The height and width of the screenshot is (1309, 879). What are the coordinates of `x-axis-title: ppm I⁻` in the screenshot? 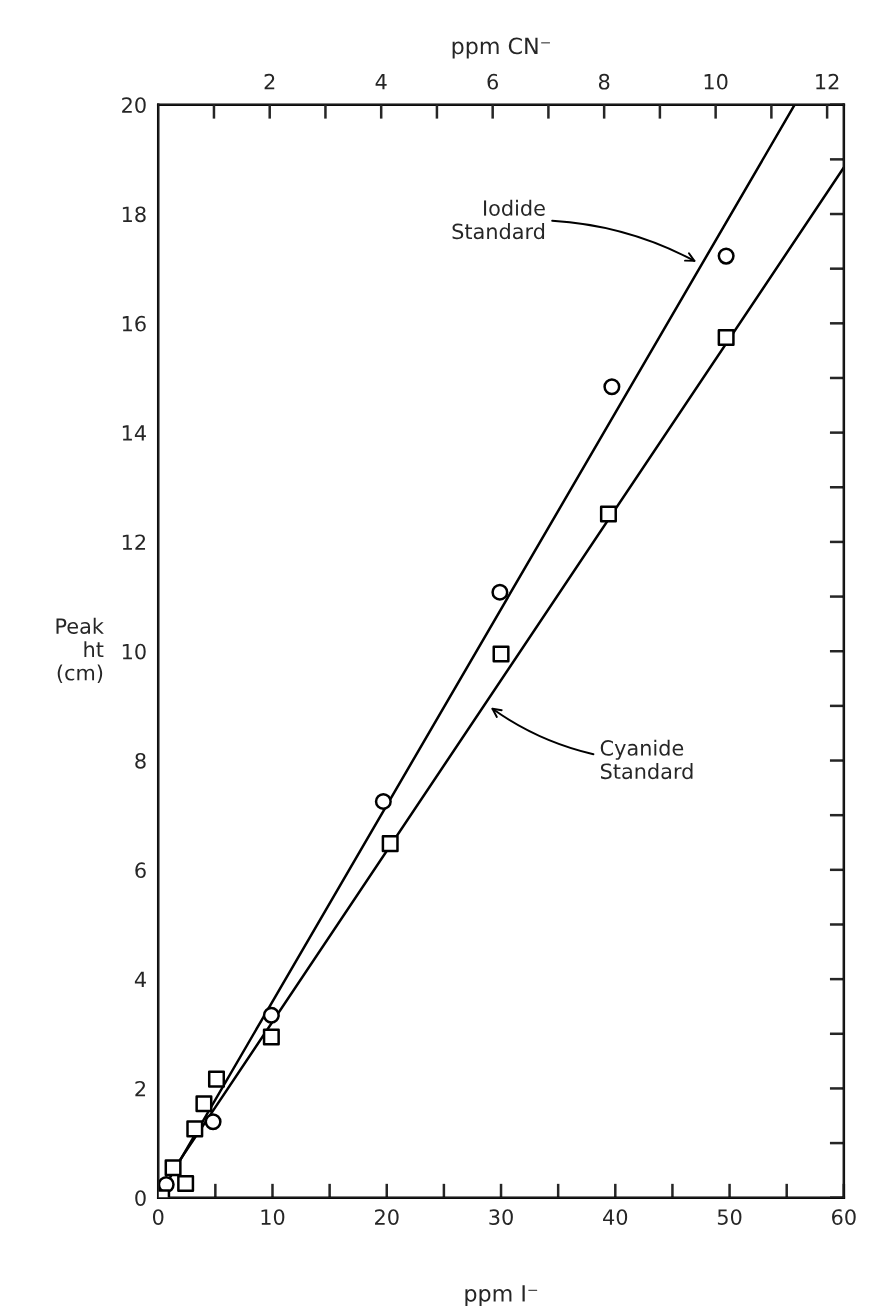 It's located at (501, 1296).